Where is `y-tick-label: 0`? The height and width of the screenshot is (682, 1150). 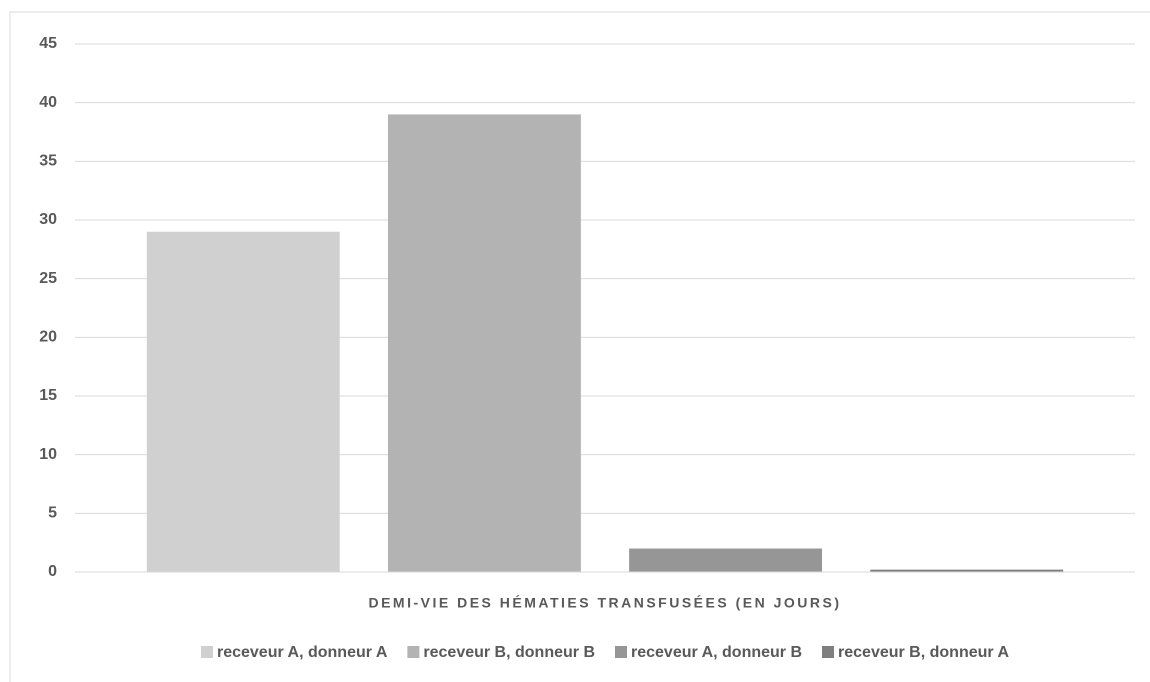
y-tick-label: 0 is located at coordinates (52, 571).